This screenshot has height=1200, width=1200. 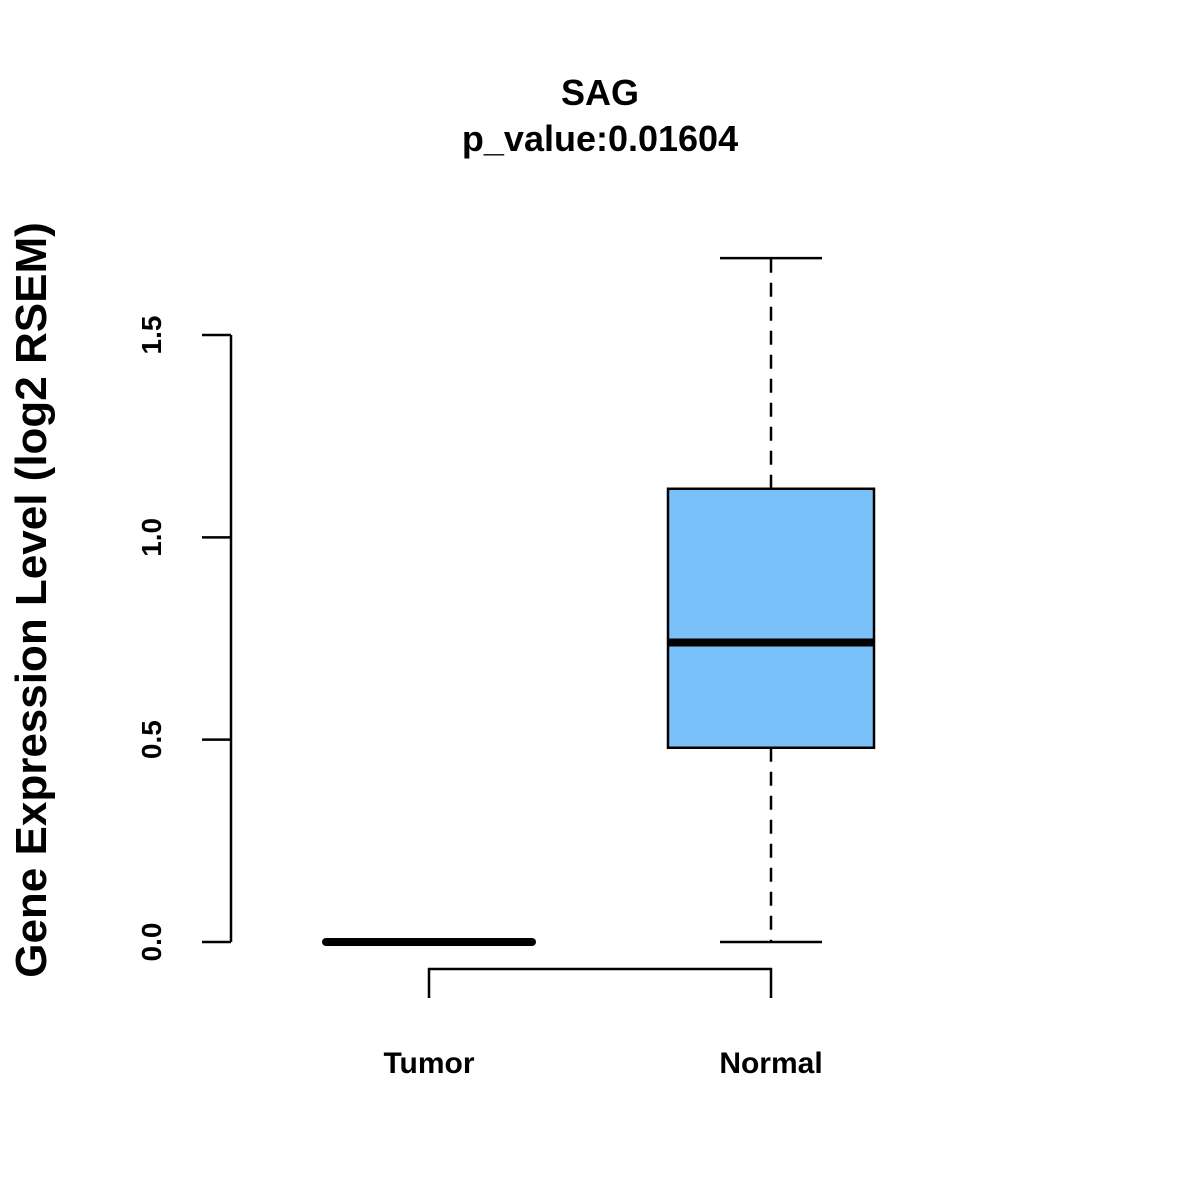 What do you see at coordinates (602, 1063) in the screenshot?
I see `x-axis-labels: Tumor Normal` at bounding box center [602, 1063].